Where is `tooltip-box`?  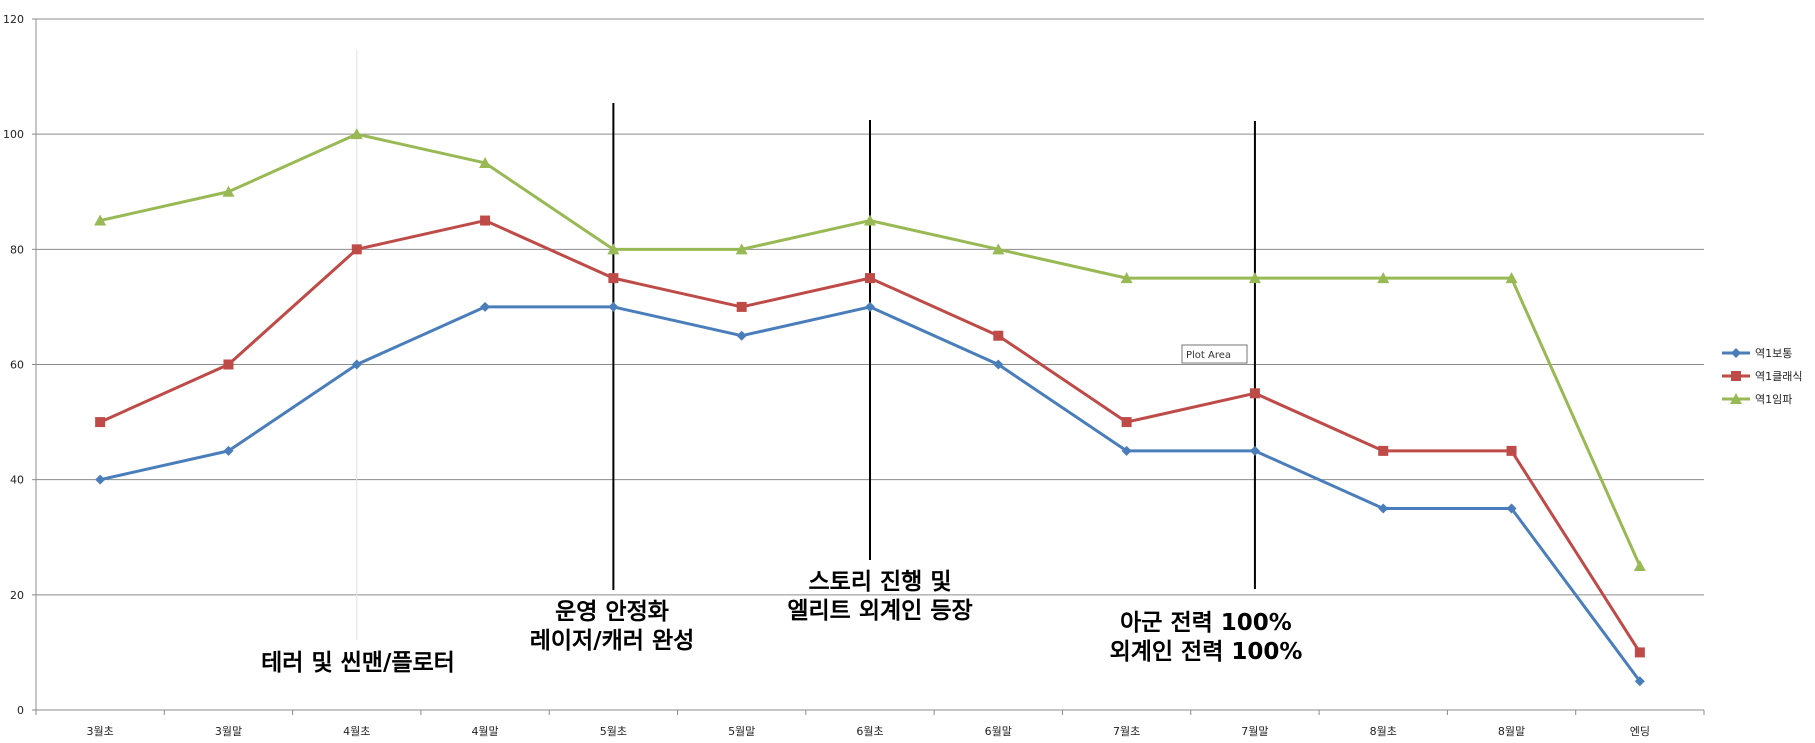
tooltip-box is located at coordinates (1214, 354).